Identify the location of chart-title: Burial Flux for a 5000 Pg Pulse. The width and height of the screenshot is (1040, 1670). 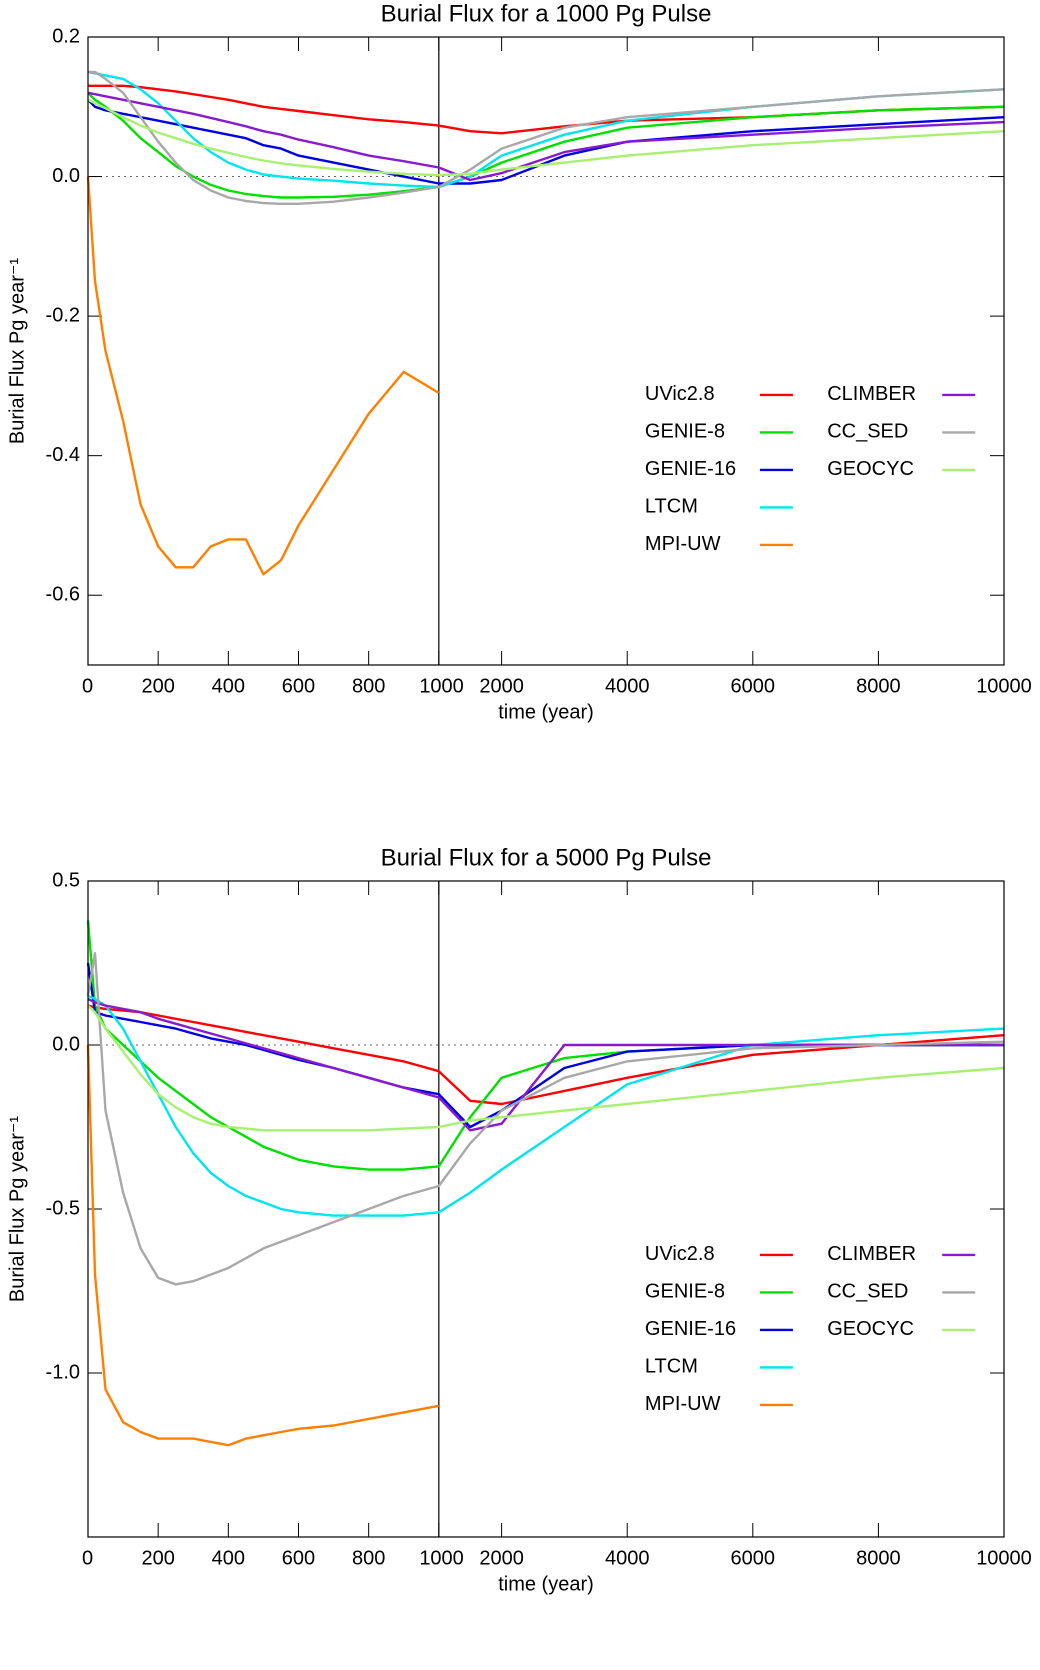
(546, 857).